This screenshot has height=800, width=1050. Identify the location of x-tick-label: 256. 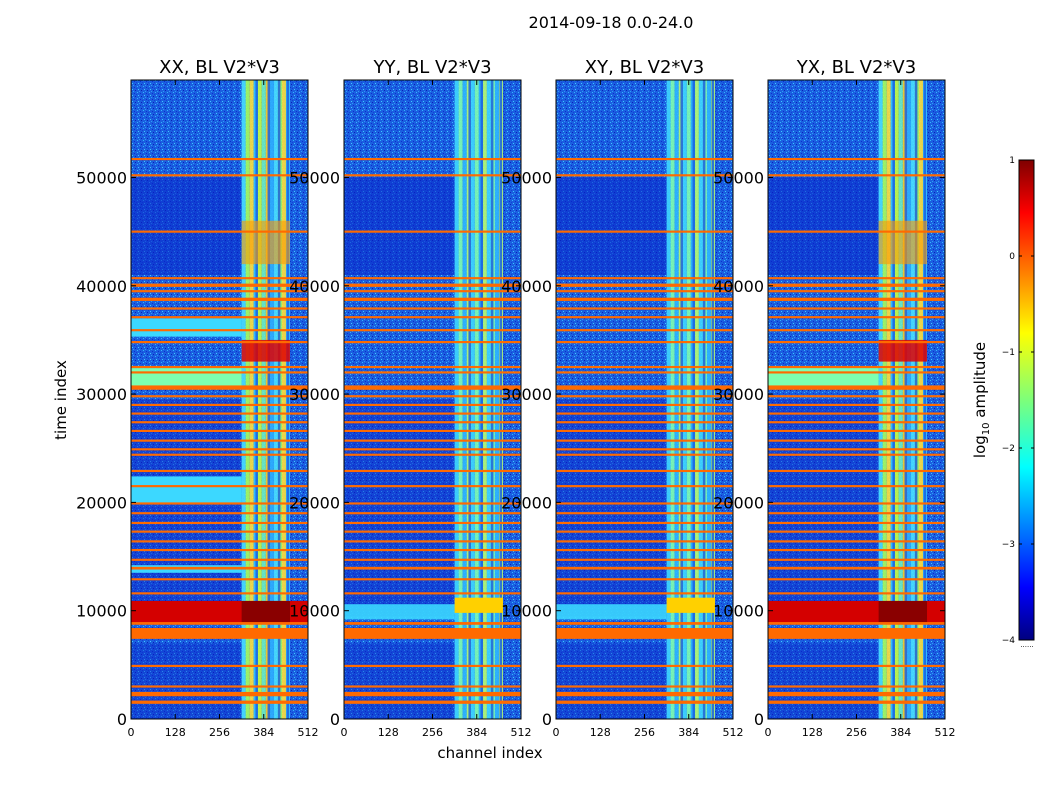
(644, 732).